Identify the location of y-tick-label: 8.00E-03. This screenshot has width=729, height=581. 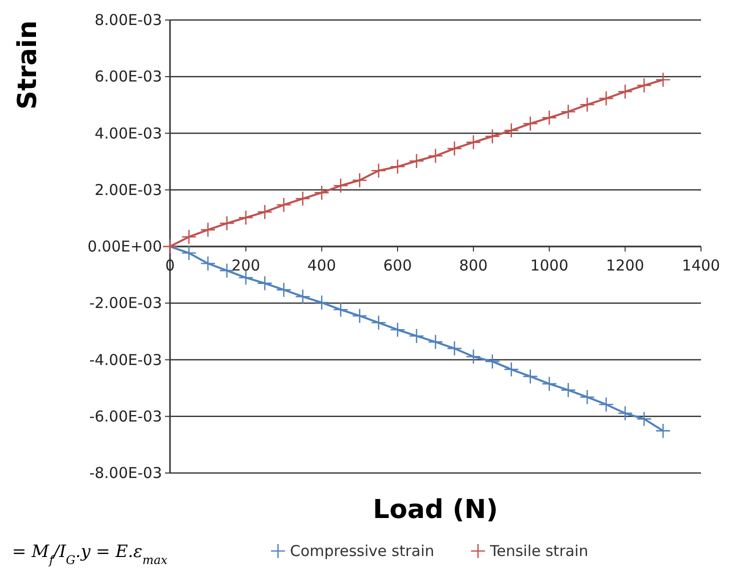
(128, 20).